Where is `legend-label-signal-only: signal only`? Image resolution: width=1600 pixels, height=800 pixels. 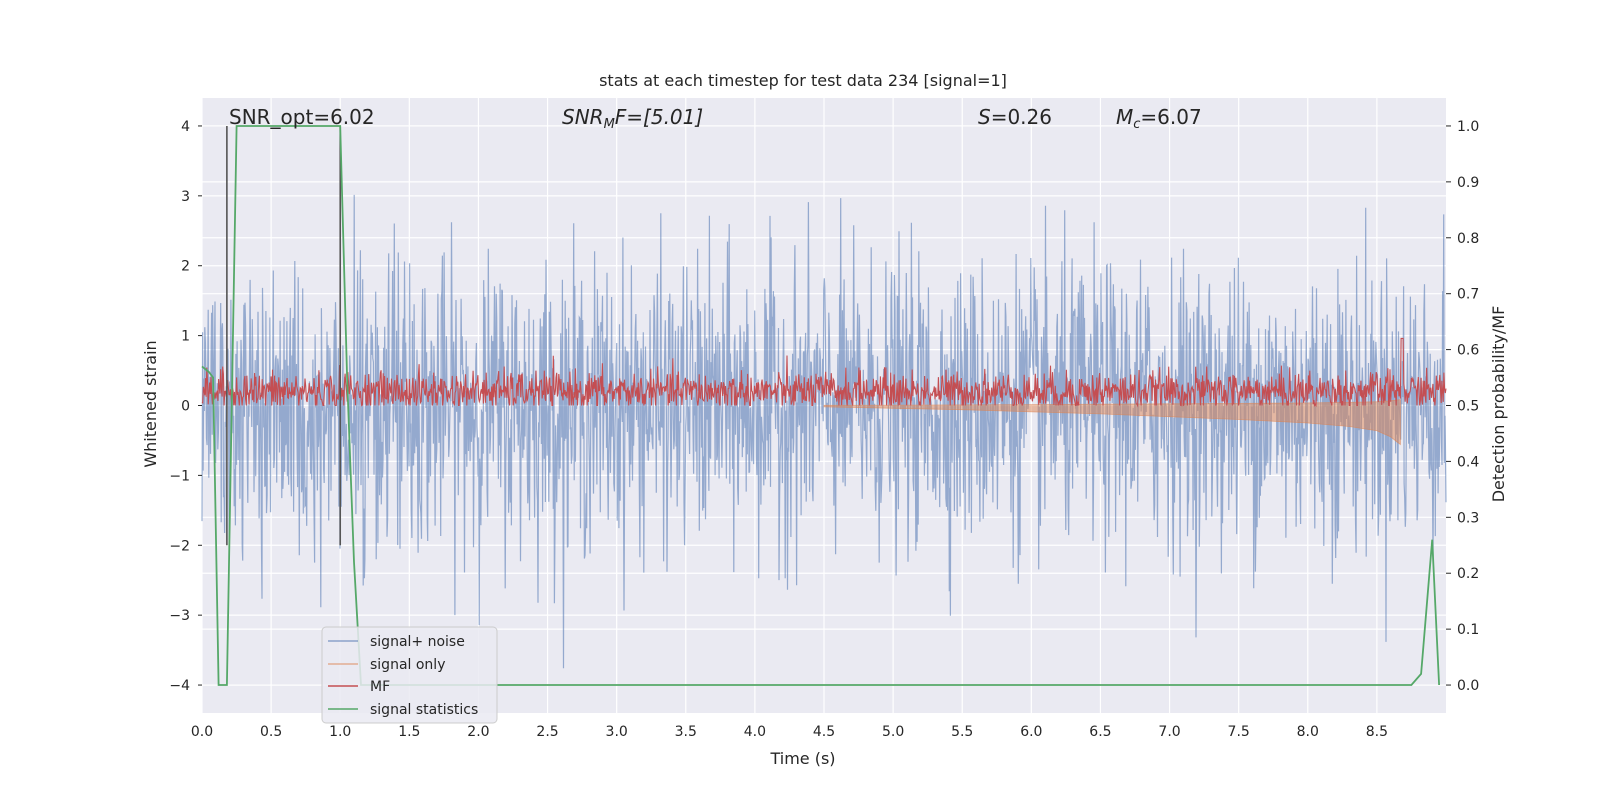
legend-label-signal-only: signal only is located at coordinates (407, 665).